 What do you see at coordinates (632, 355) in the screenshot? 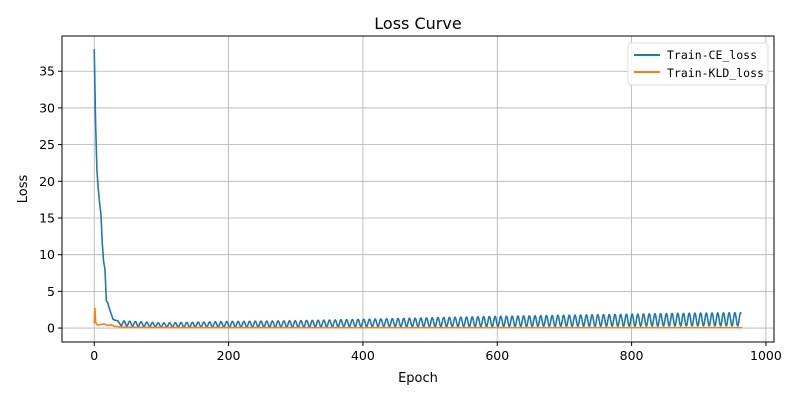
I see `x-tick-label: 800` at bounding box center [632, 355].